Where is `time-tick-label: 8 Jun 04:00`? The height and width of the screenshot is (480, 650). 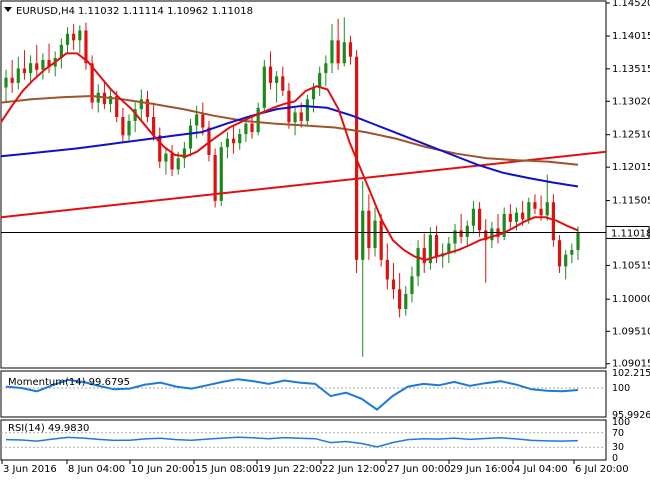 time-tick-label: 8 Jun 04:00 is located at coordinates (96, 469).